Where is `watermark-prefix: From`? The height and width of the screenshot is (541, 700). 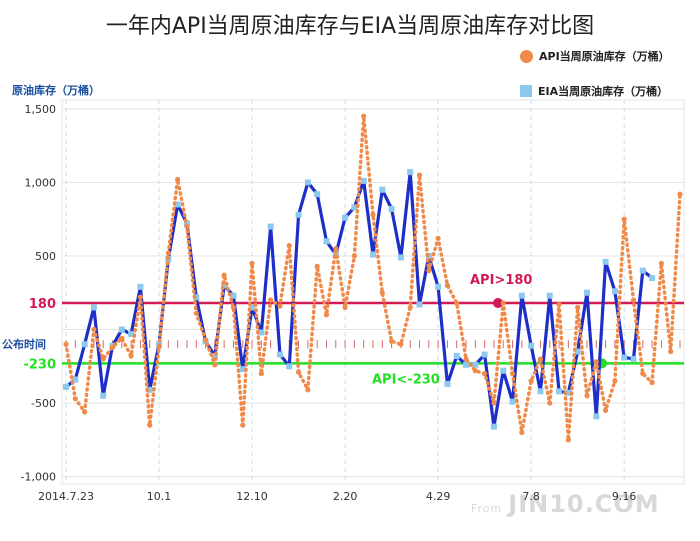 watermark-prefix: From is located at coordinates (487, 508).